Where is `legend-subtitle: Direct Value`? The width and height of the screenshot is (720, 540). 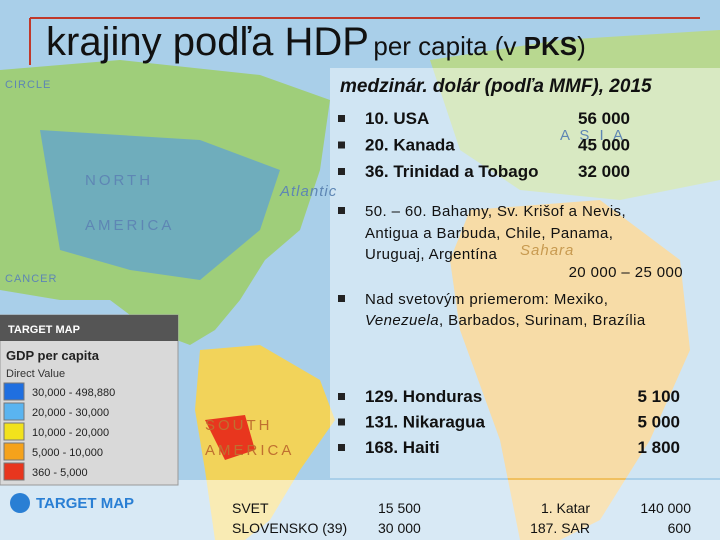 legend-subtitle: Direct Value is located at coordinates (35, 374).